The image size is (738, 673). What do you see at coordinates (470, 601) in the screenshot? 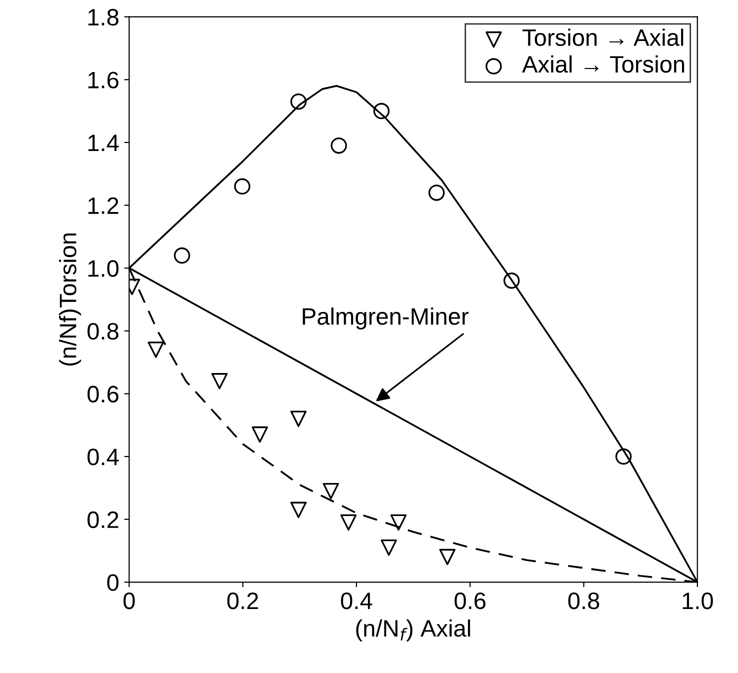
I see `x-tick-label: 0.6` at bounding box center [470, 601].